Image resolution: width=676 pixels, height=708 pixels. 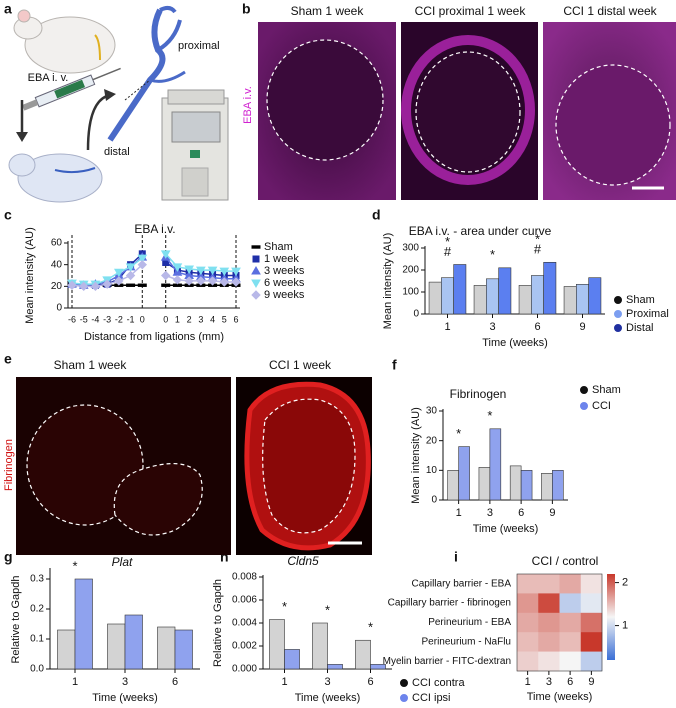 What do you see at coordinates (640, 328) in the screenshot?
I see `legend-label: Distal` at bounding box center [640, 328].